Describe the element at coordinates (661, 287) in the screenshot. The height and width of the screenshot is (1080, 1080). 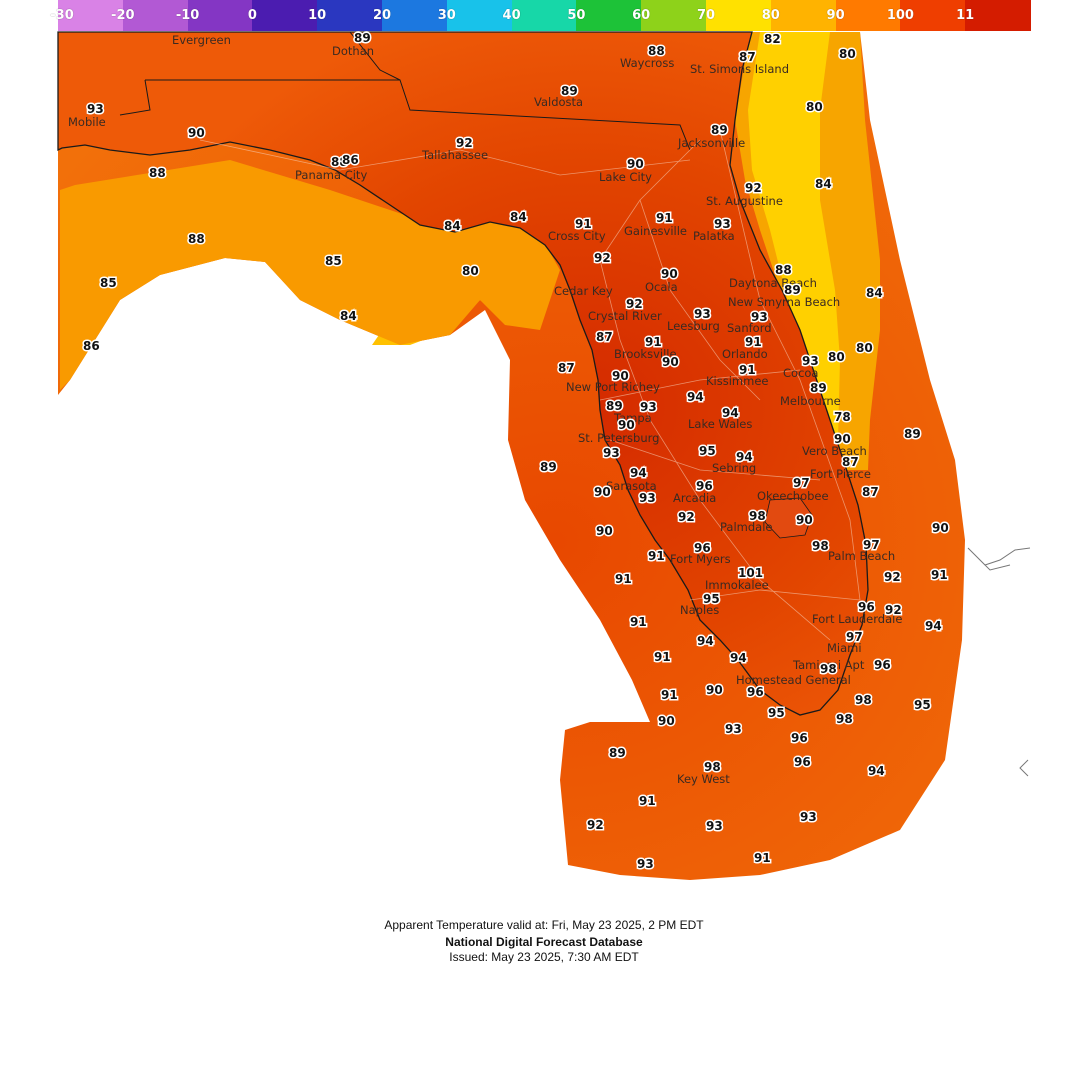
I see `city-label: Ocala` at that location.